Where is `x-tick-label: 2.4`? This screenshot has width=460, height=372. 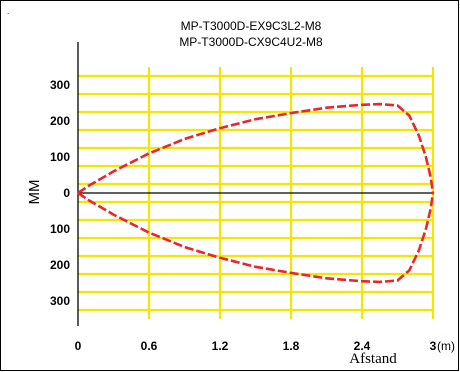 x-tick-label: 2.4 is located at coordinates (362, 346).